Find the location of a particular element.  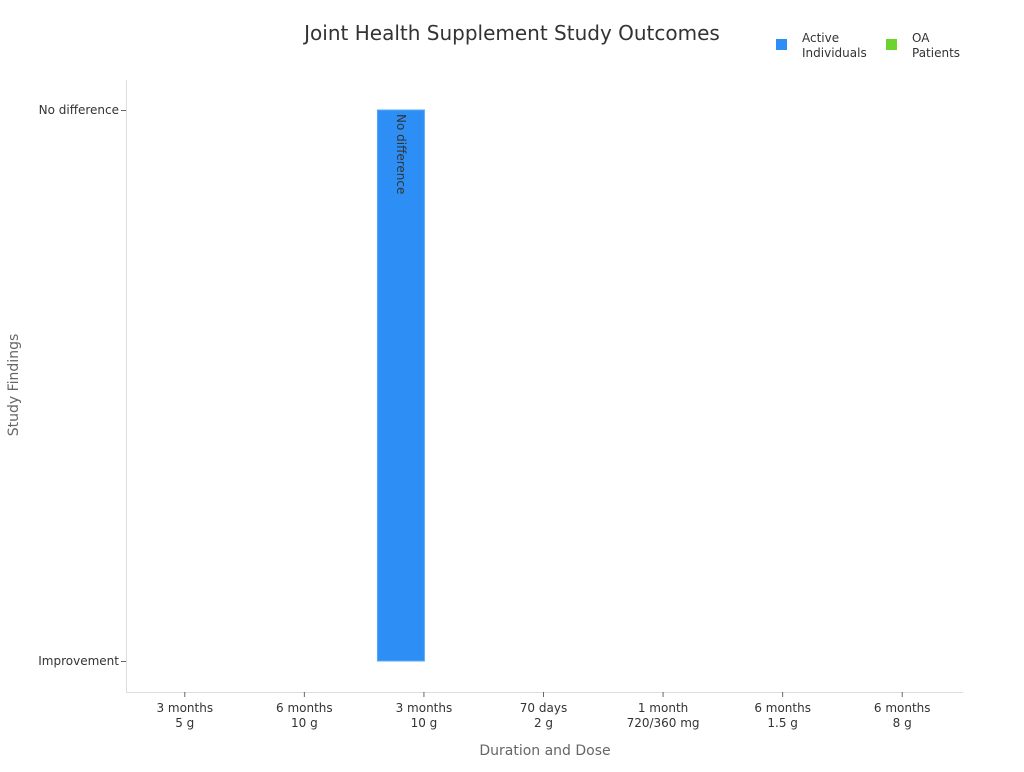

x-tick-label: 70 days is located at coordinates (543, 708).